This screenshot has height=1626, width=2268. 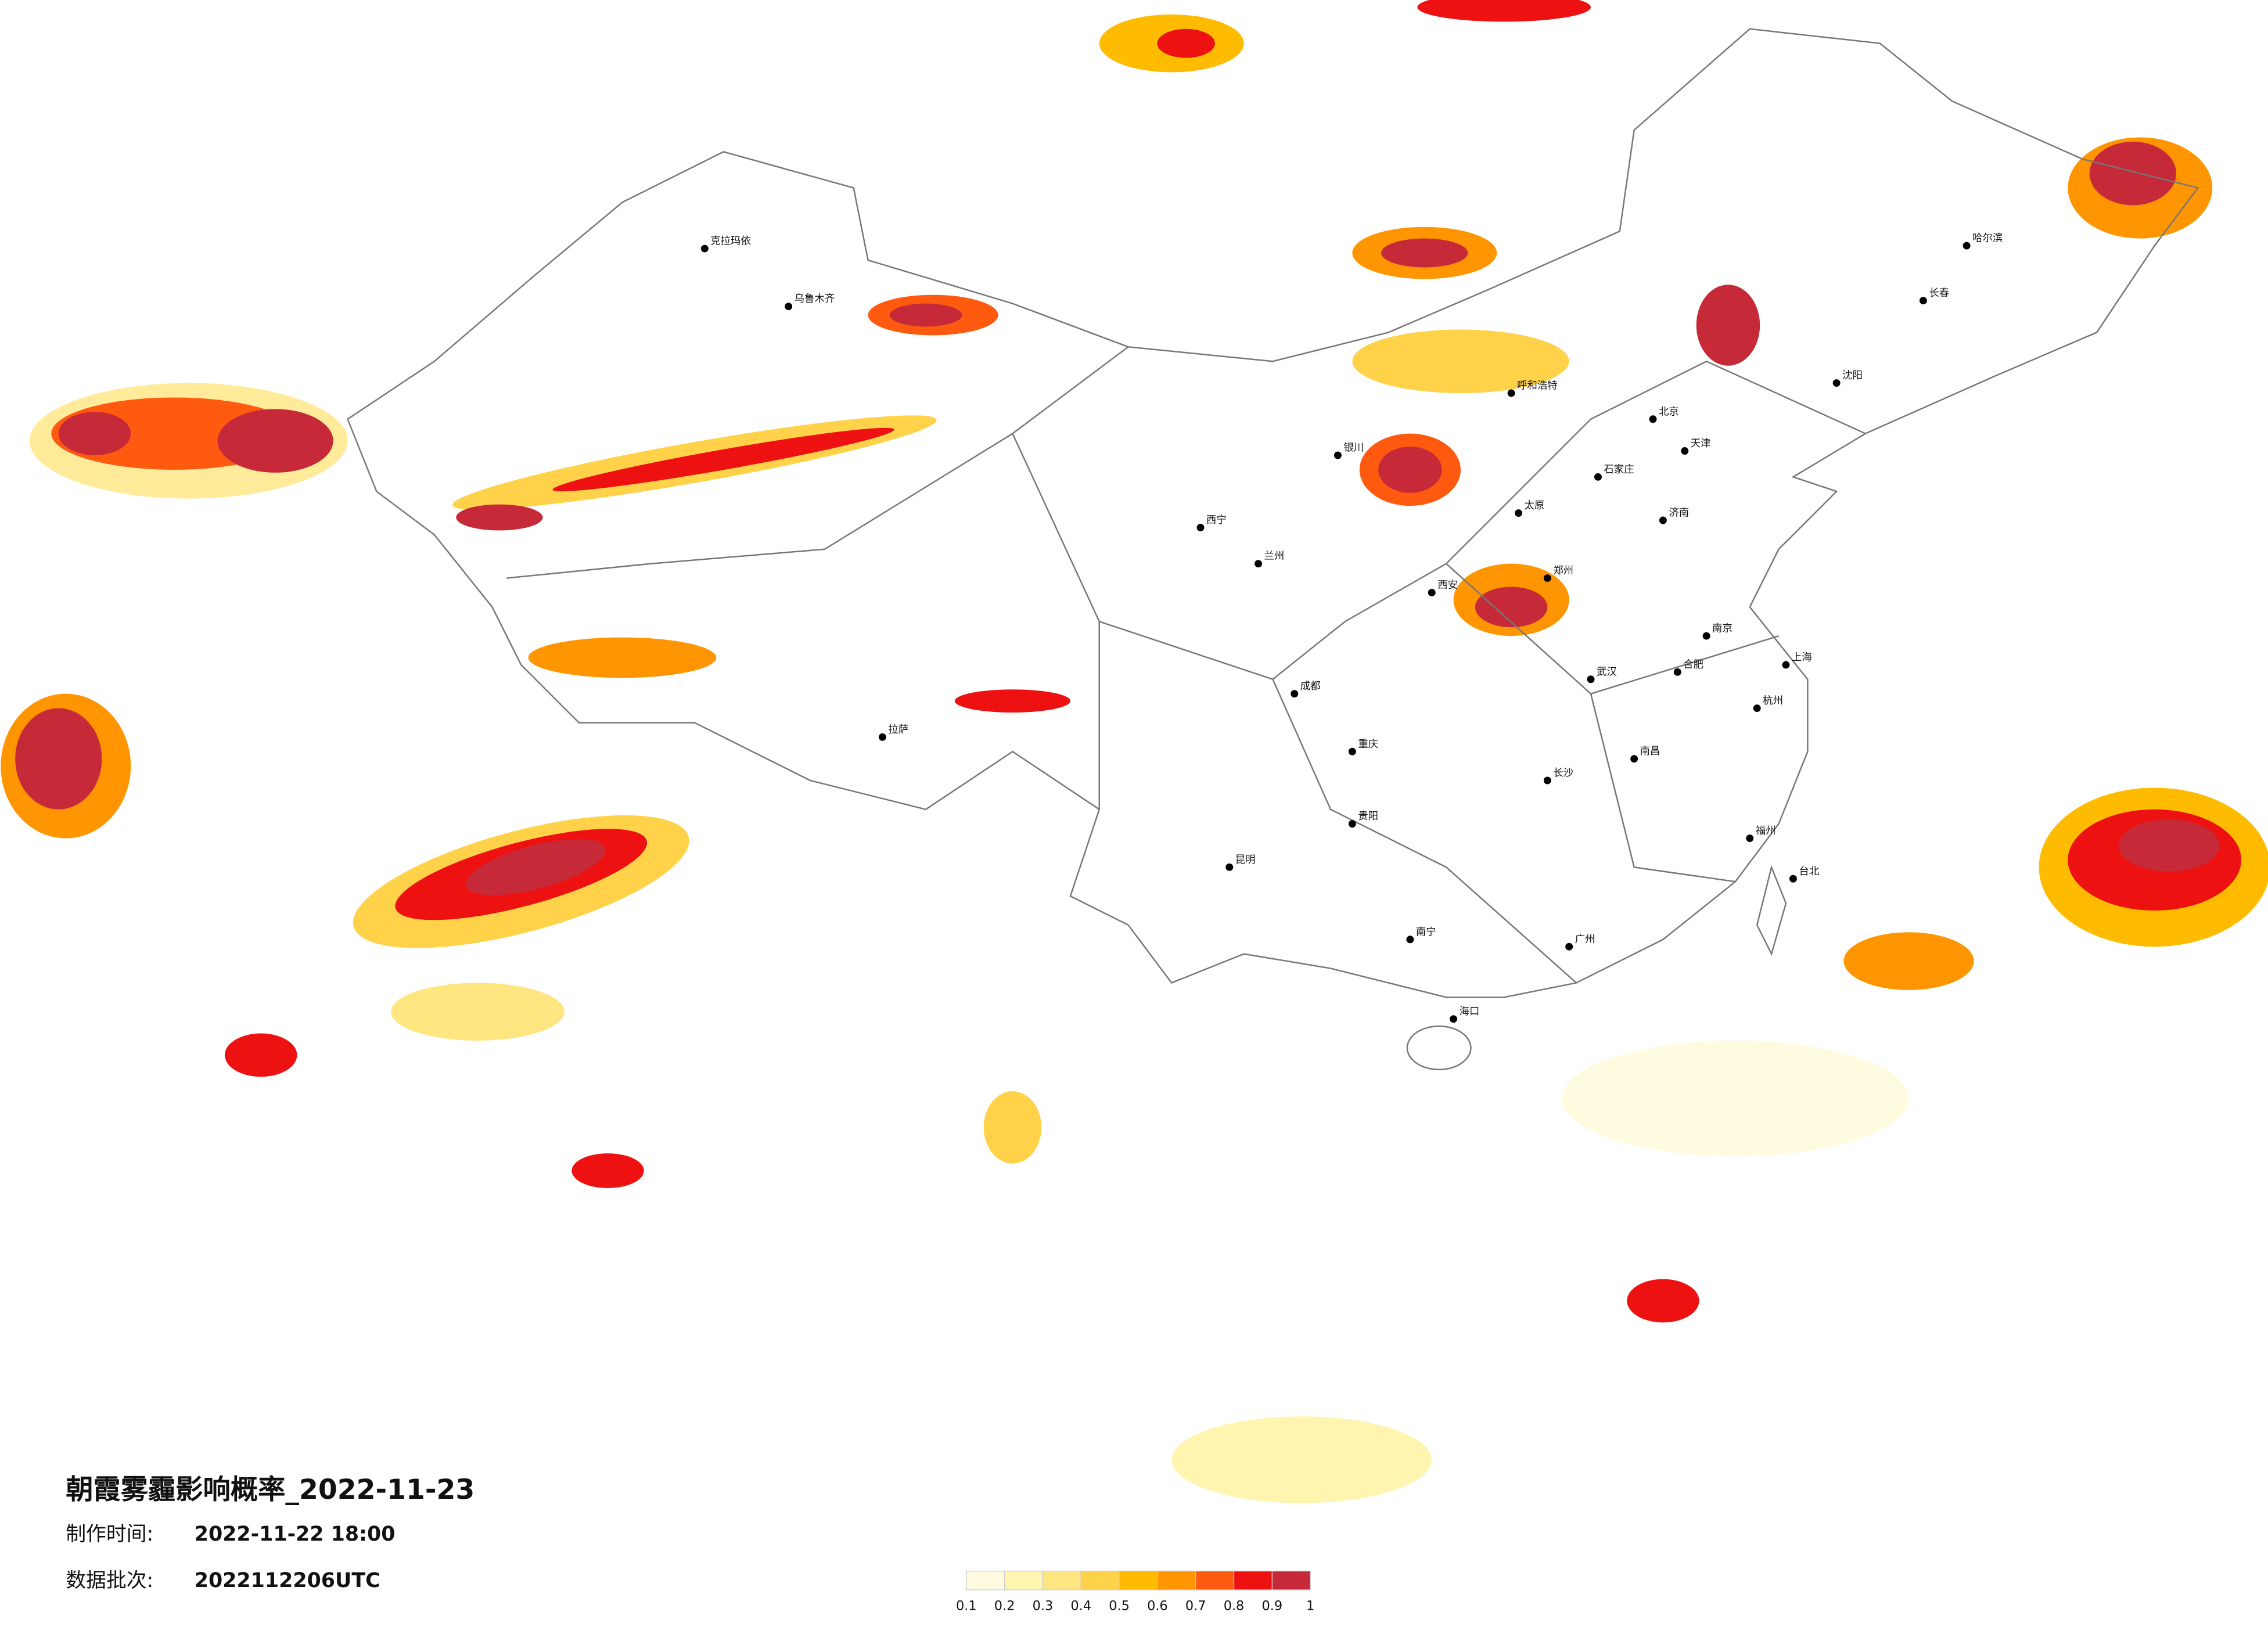 What do you see at coordinates (1987, 239) in the screenshot?
I see `city-label: 哈尔滨` at bounding box center [1987, 239].